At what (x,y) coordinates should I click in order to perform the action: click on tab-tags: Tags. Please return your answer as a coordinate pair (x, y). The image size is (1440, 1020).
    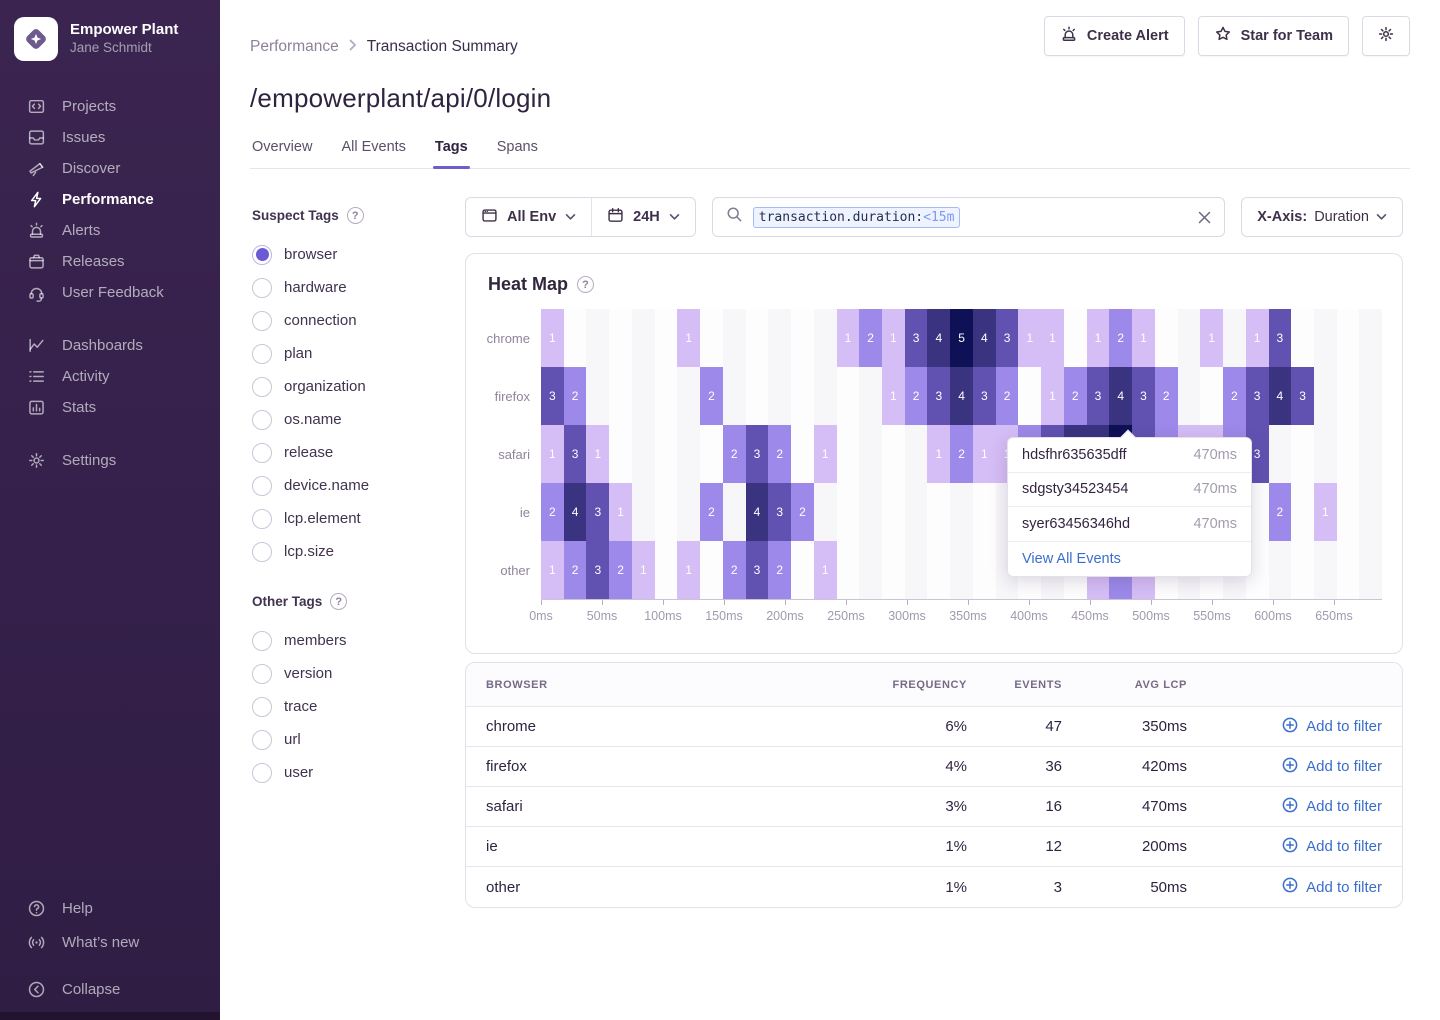
    Looking at the image, I should click on (451, 154).